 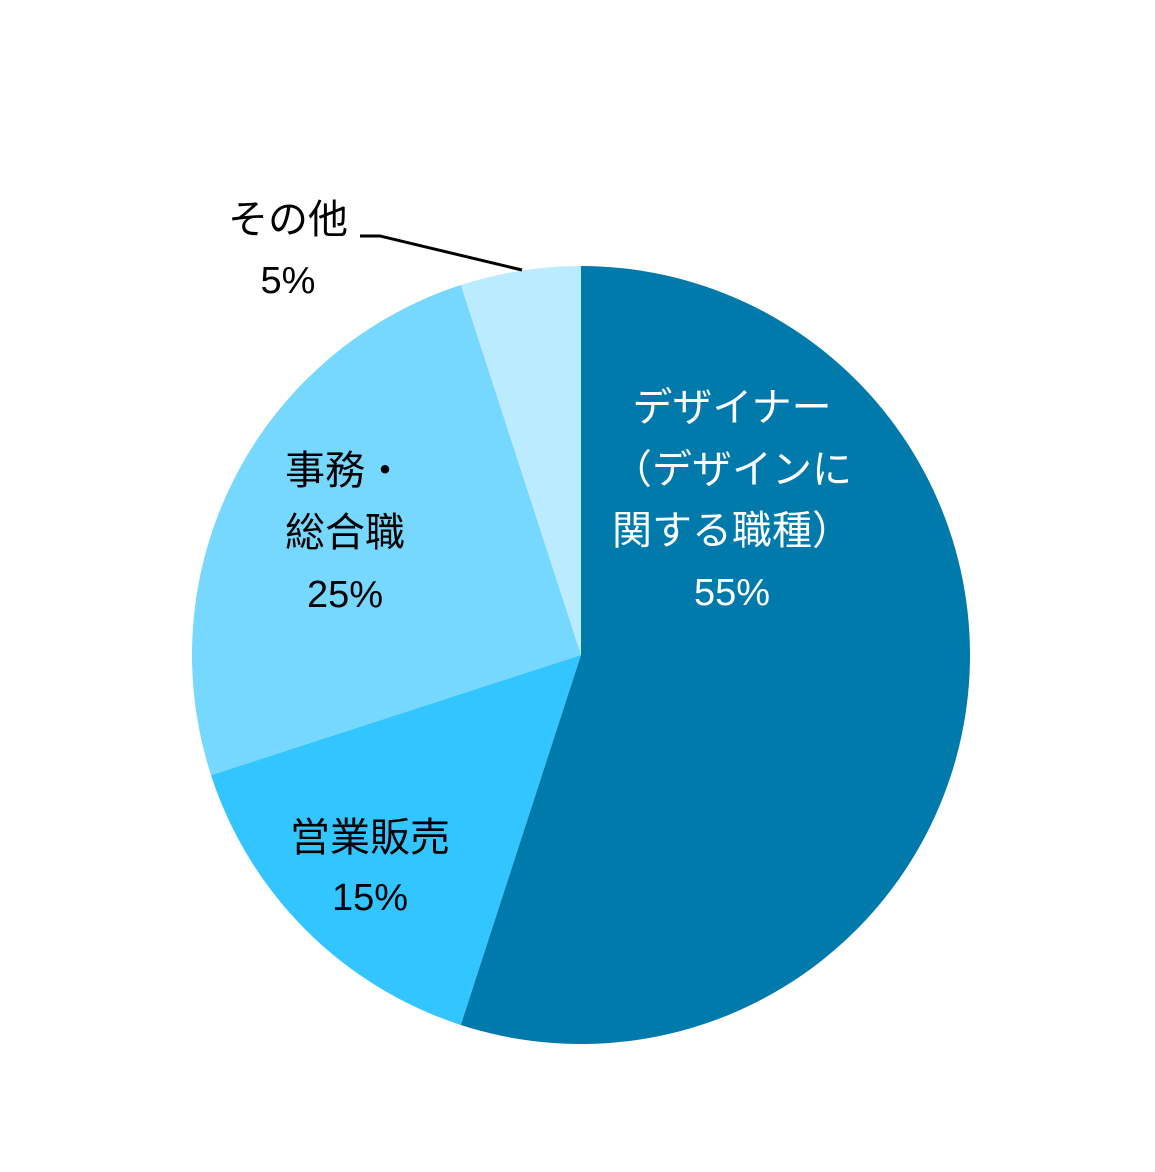 What do you see at coordinates (731, 408) in the screenshot?
I see `slice-label: デザイナー` at bounding box center [731, 408].